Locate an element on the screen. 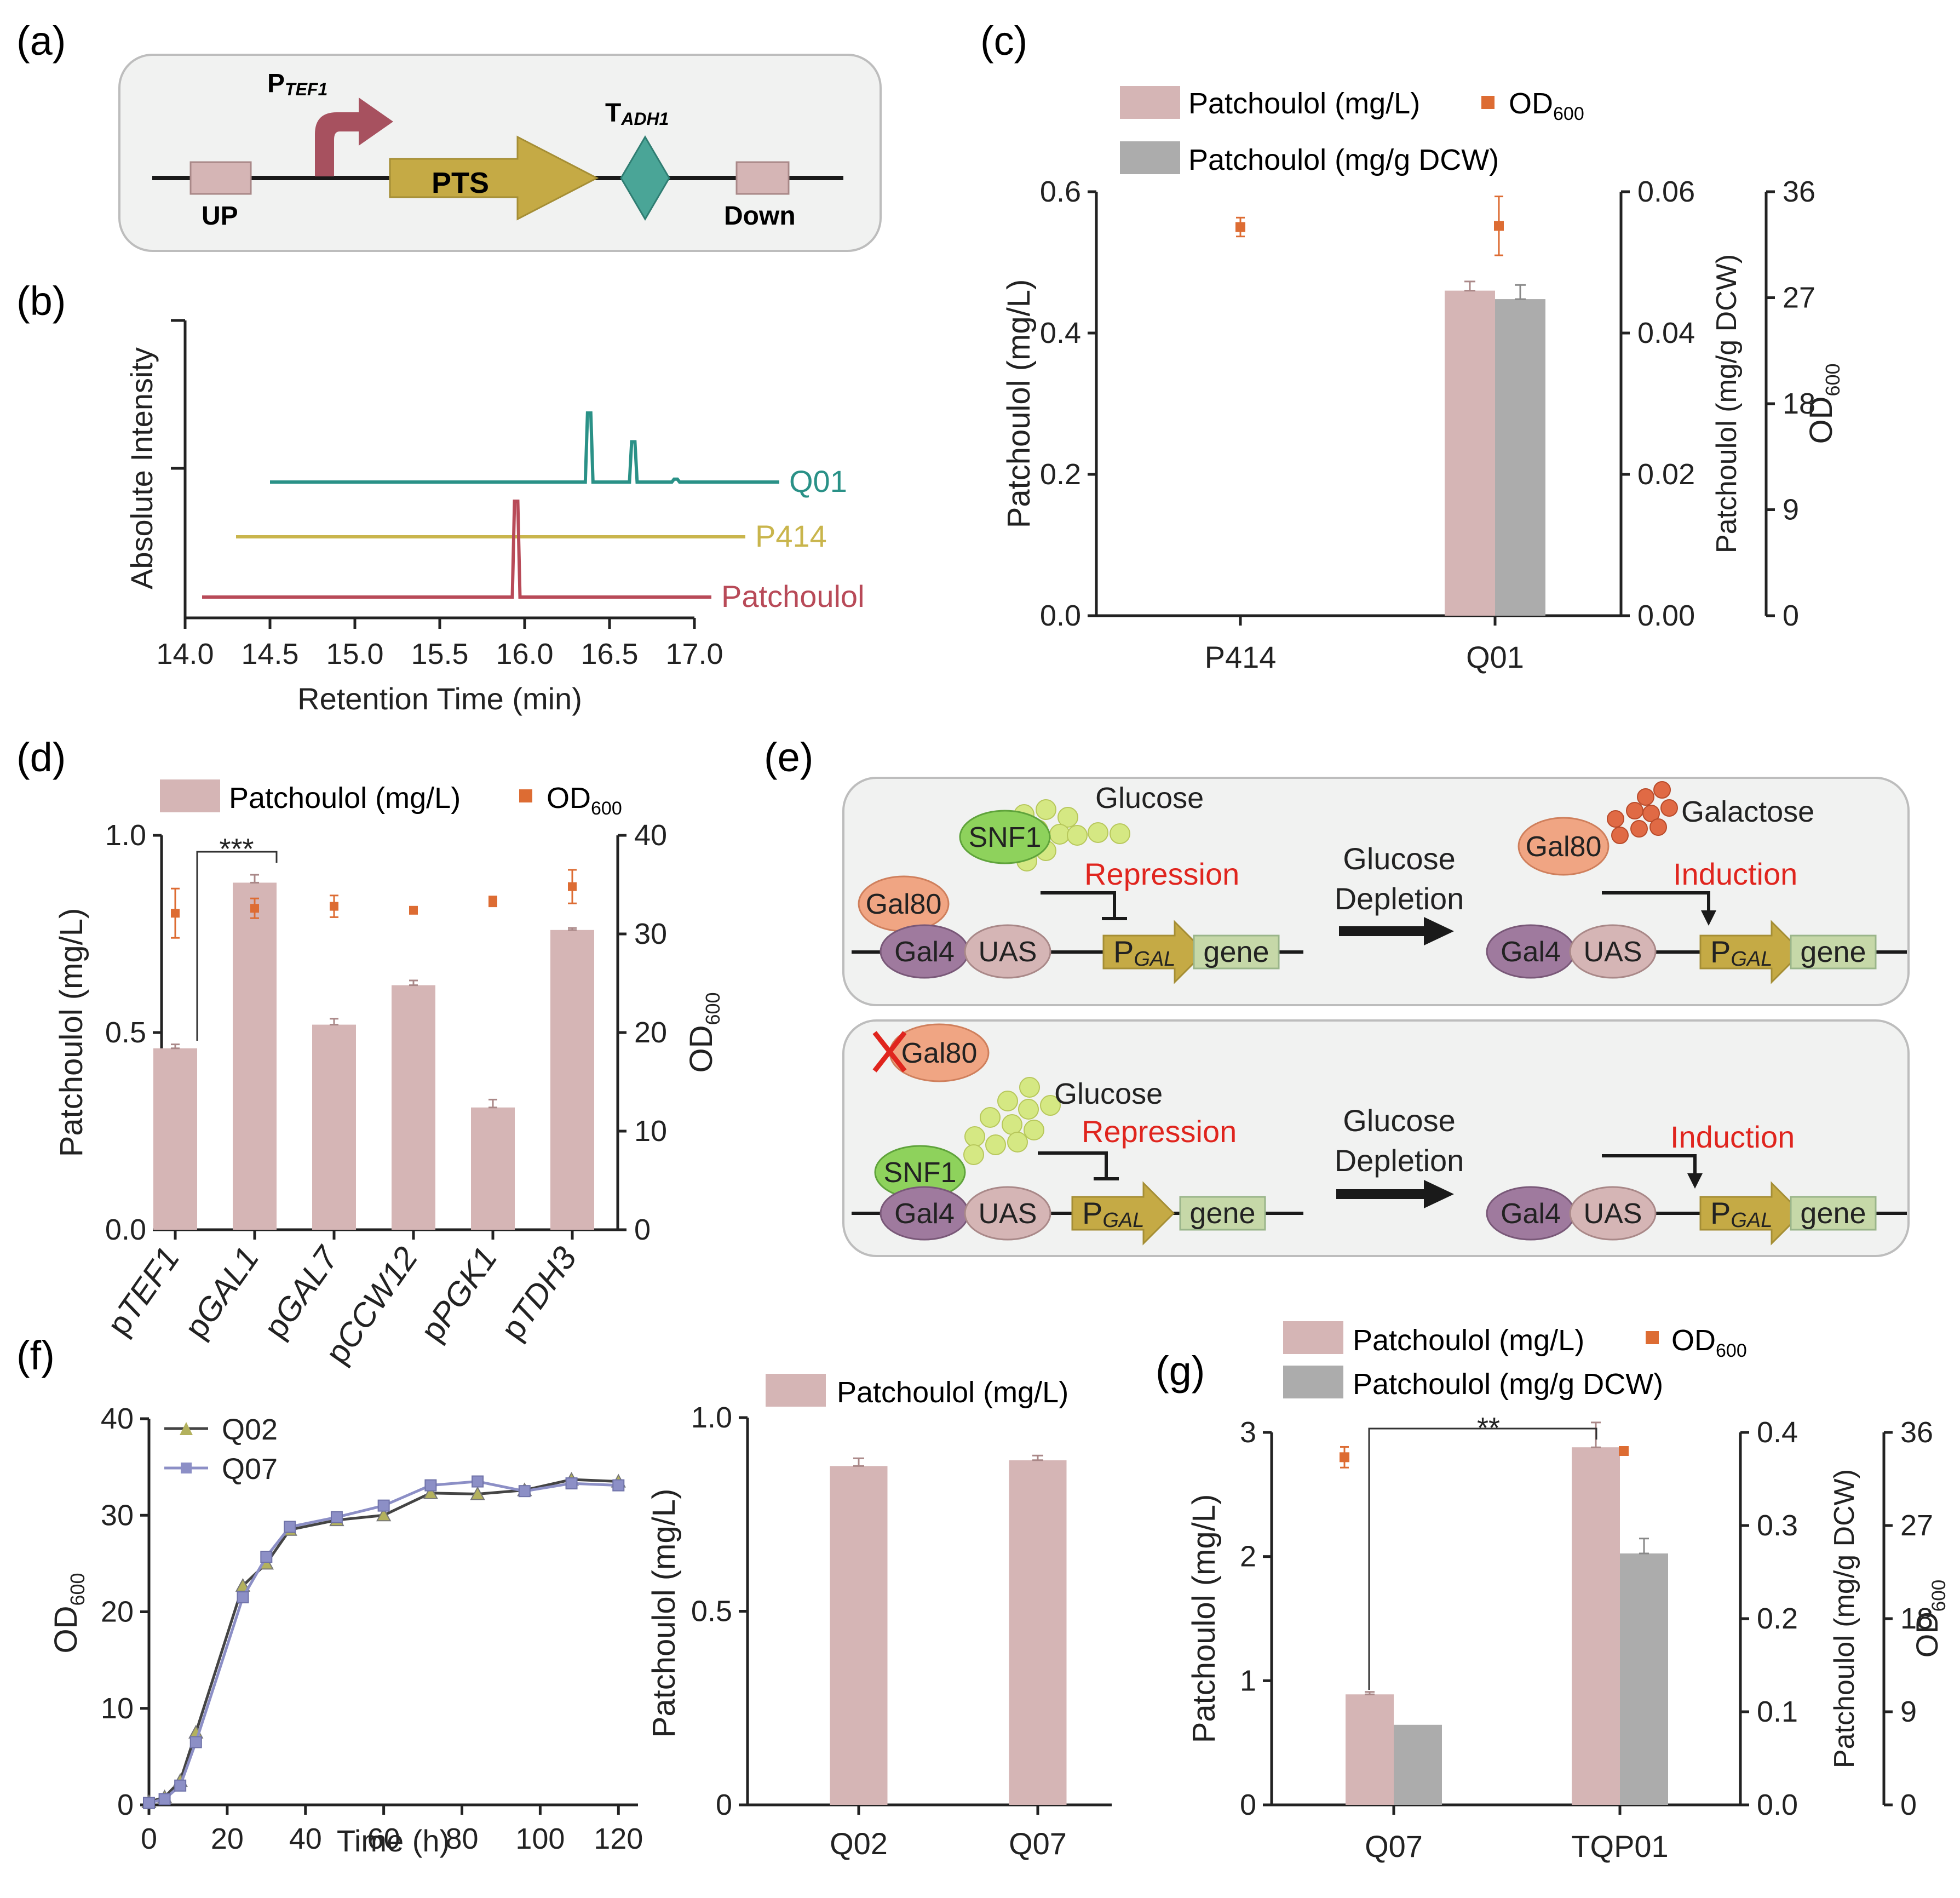 The image size is (1960, 1898). g-od-point-TQP01 is located at coordinates (1624, 1451).